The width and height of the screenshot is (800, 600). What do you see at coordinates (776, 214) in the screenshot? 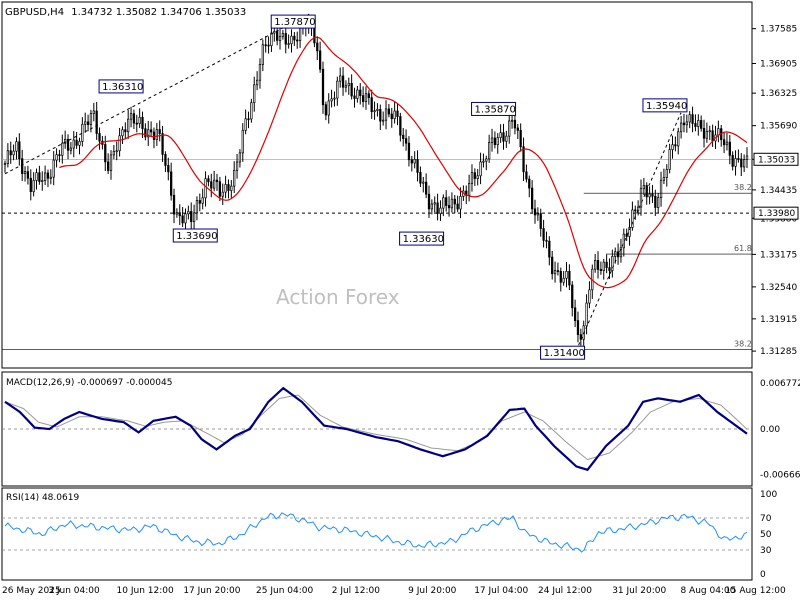
I see `level-price-box-label: 1.33980` at bounding box center [776, 214].